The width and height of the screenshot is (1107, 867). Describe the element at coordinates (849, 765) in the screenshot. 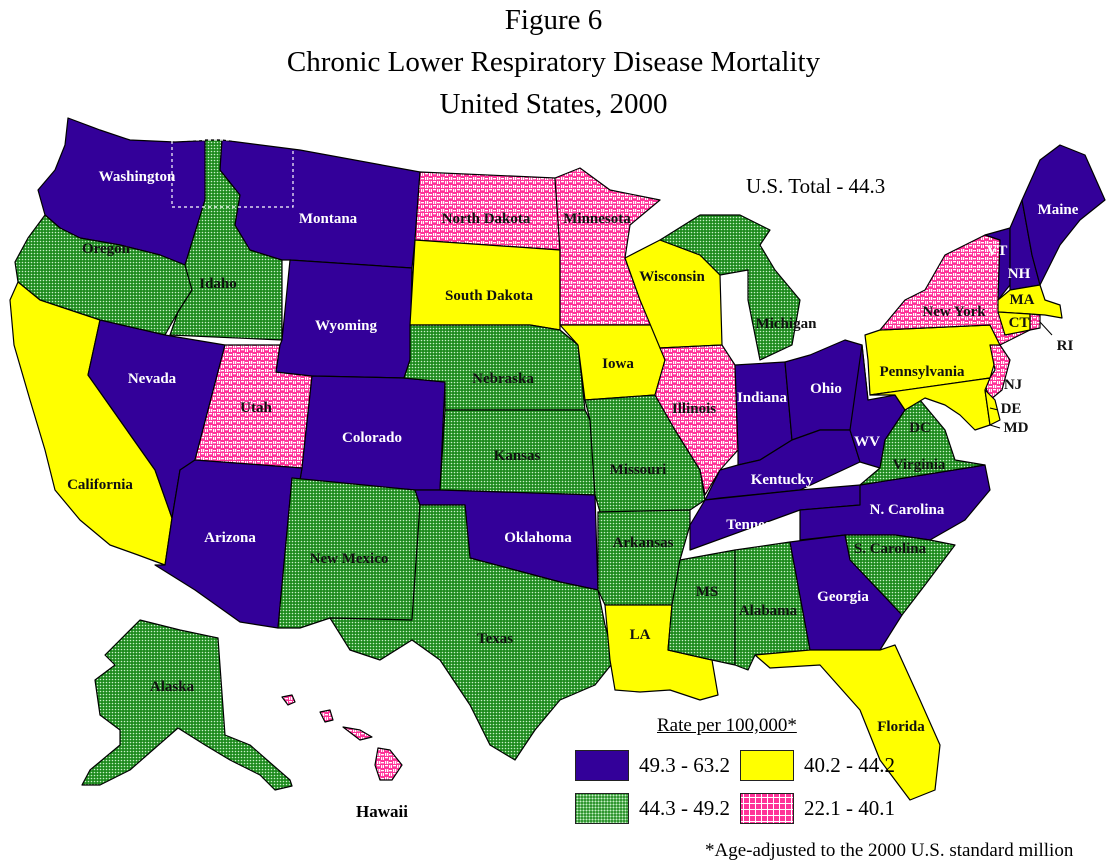

I see `legend-range: 40.2 - 44.2` at that location.